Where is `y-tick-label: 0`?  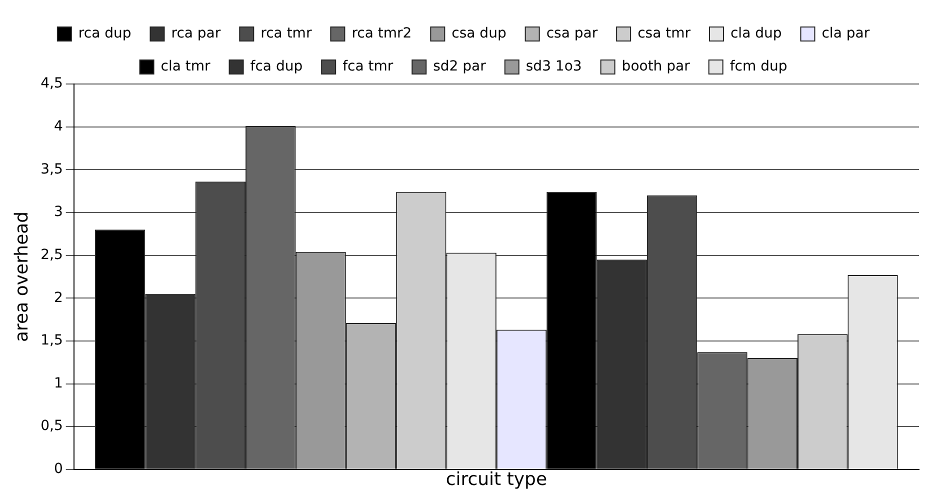
y-tick-label: 0 is located at coordinates (58, 469).